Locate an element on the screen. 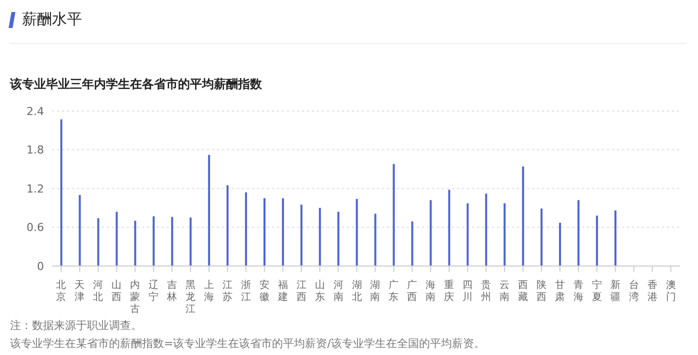 The height and width of the screenshot is (355, 698). x-tick-label: 河南 is located at coordinates (338, 291).